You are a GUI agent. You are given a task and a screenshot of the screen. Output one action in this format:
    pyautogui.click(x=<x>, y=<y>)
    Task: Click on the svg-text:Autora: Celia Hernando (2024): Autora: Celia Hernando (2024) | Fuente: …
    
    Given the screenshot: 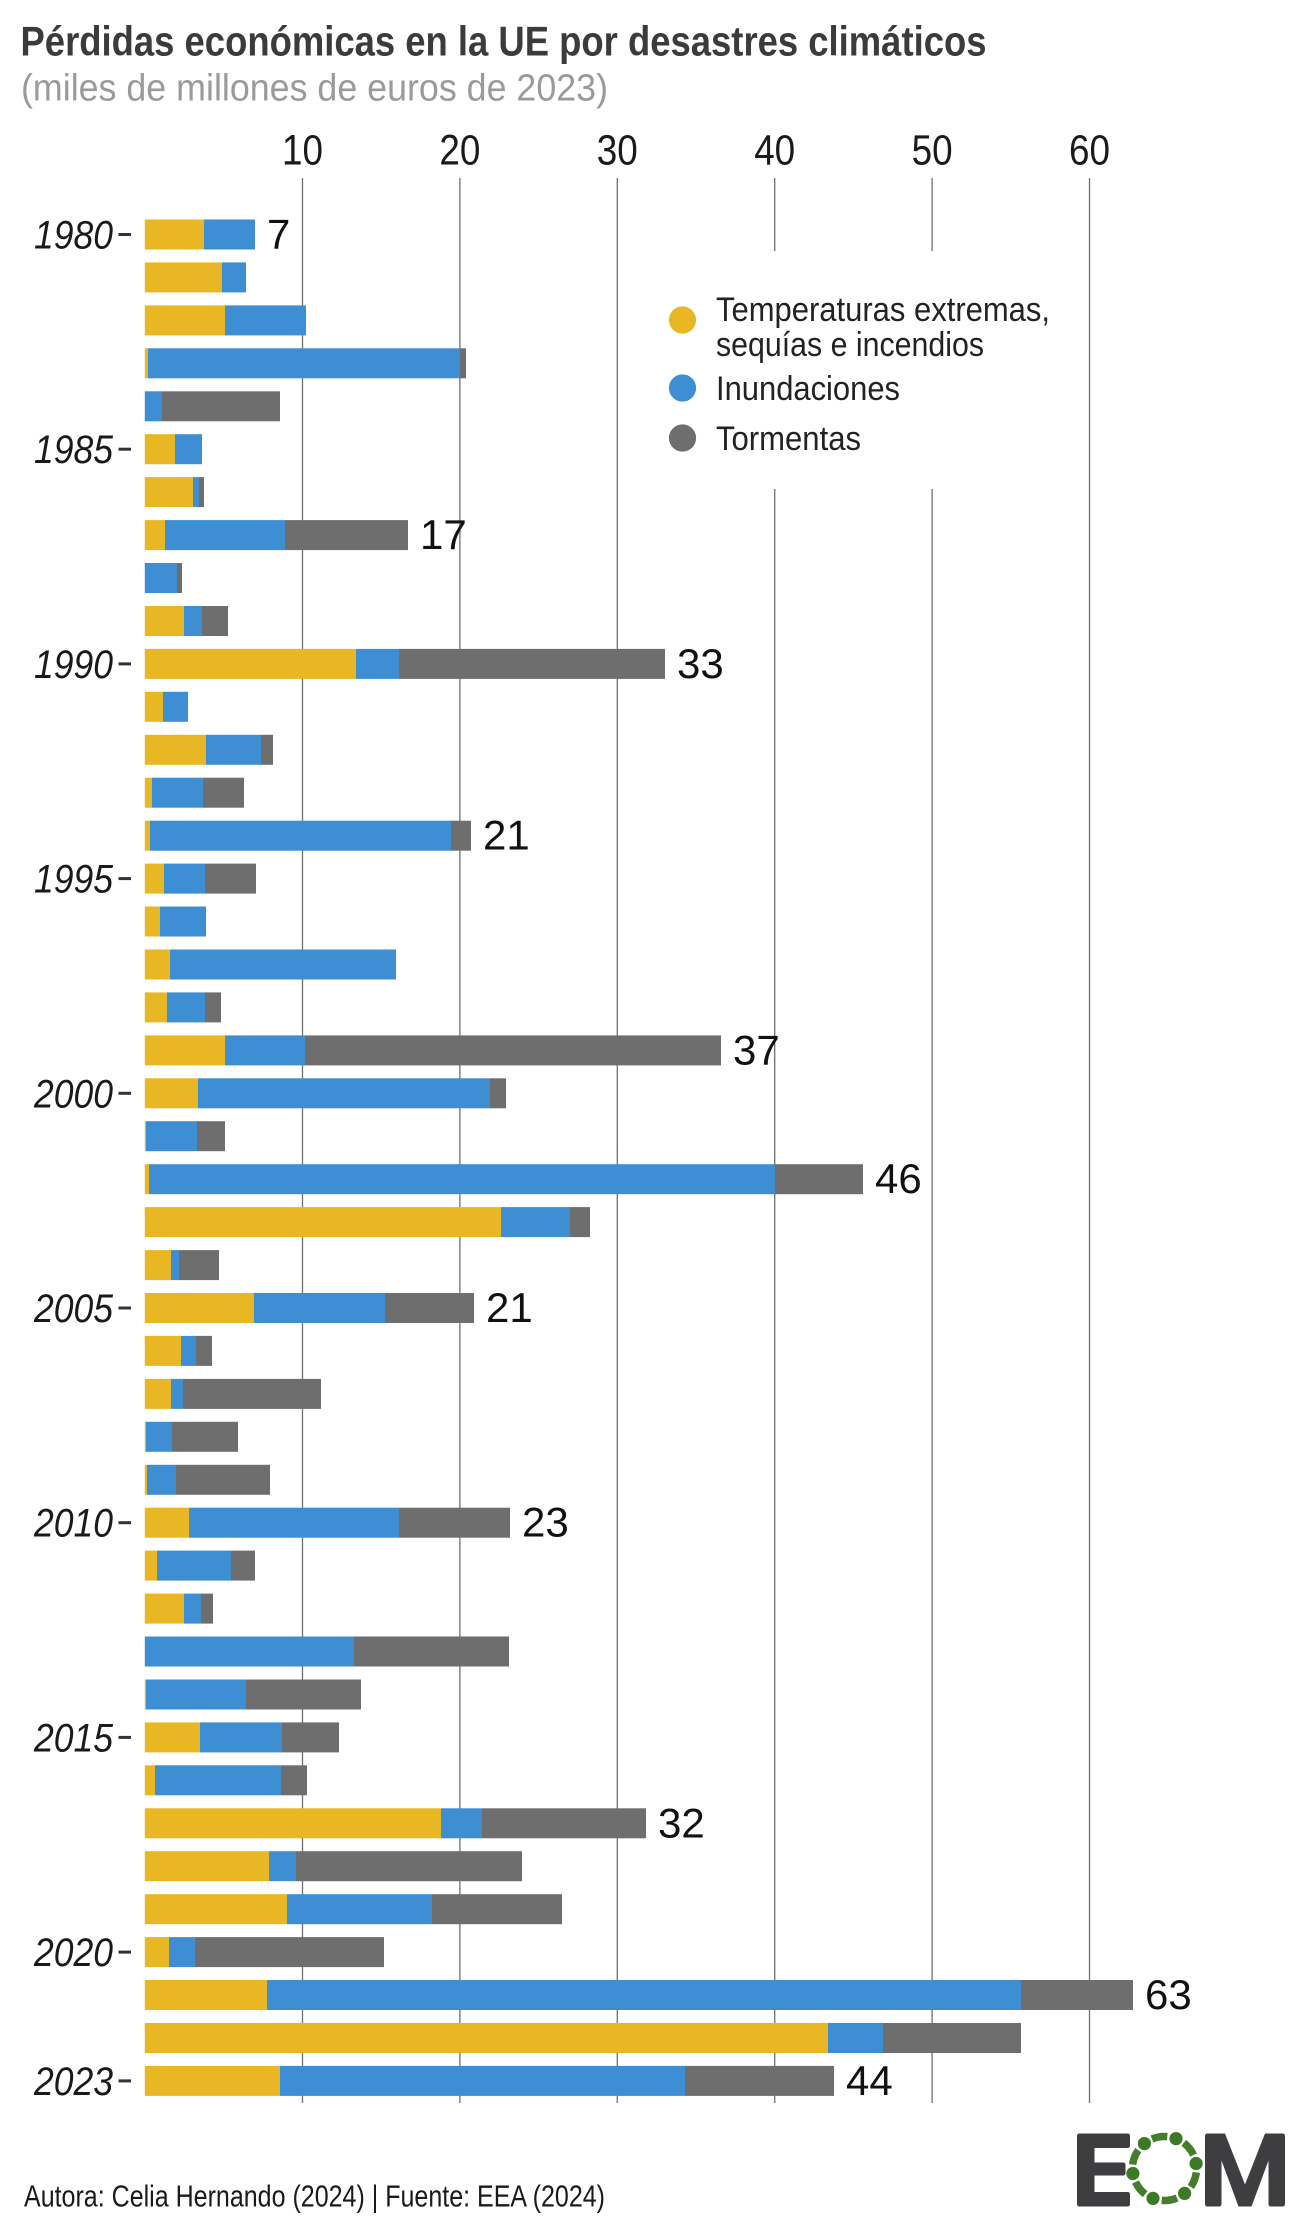 What is the action you would take?
    pyautogui.click(x=314, y=2196)
    